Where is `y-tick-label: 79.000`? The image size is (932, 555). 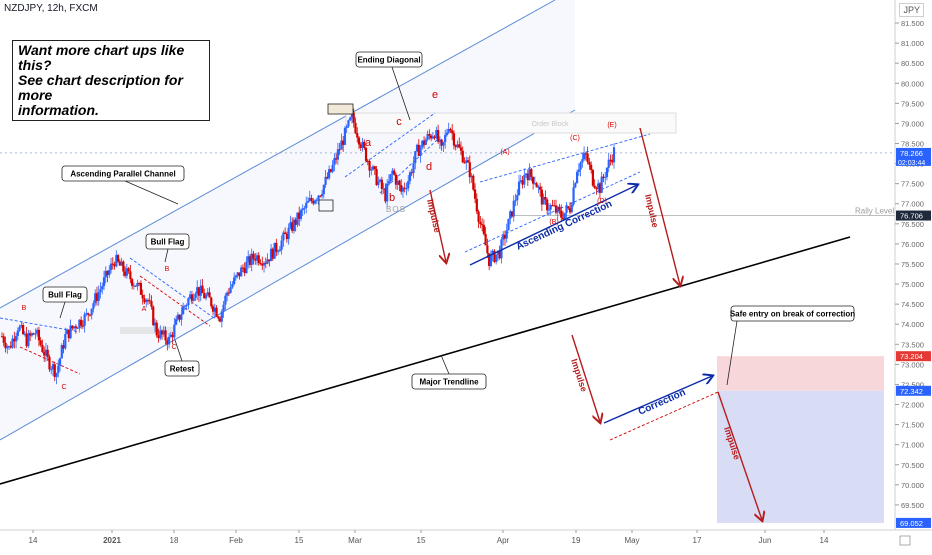
y-tick-label: 79.000 is located at coordinates (912, 123).